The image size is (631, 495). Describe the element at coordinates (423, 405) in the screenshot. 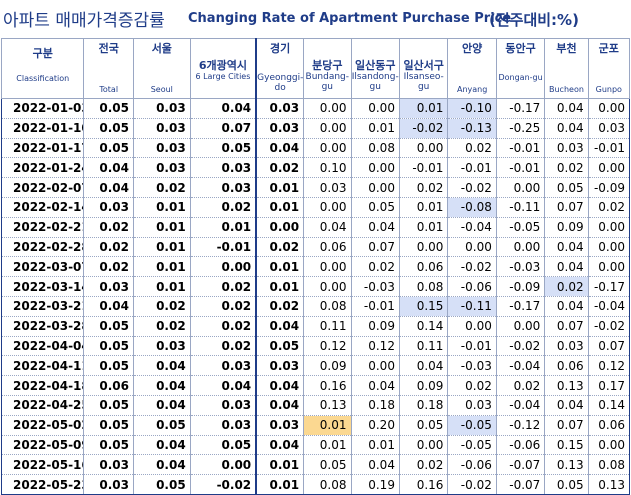

I see `value-cell: 0.18` at that location.